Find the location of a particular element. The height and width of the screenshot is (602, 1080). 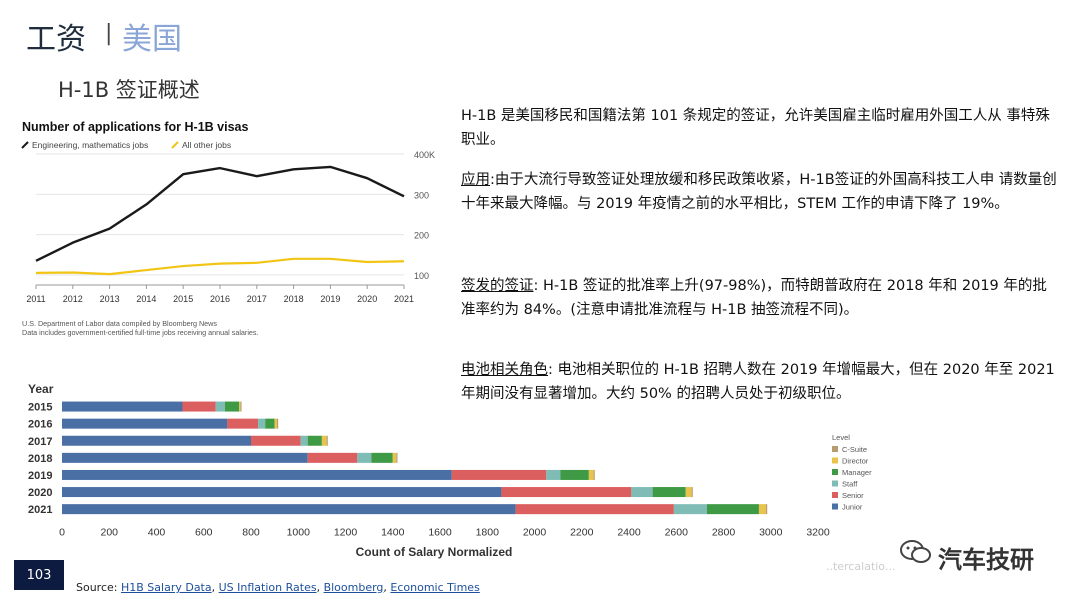

bar-legend-label: Senior is located at coordinates (853, 495).